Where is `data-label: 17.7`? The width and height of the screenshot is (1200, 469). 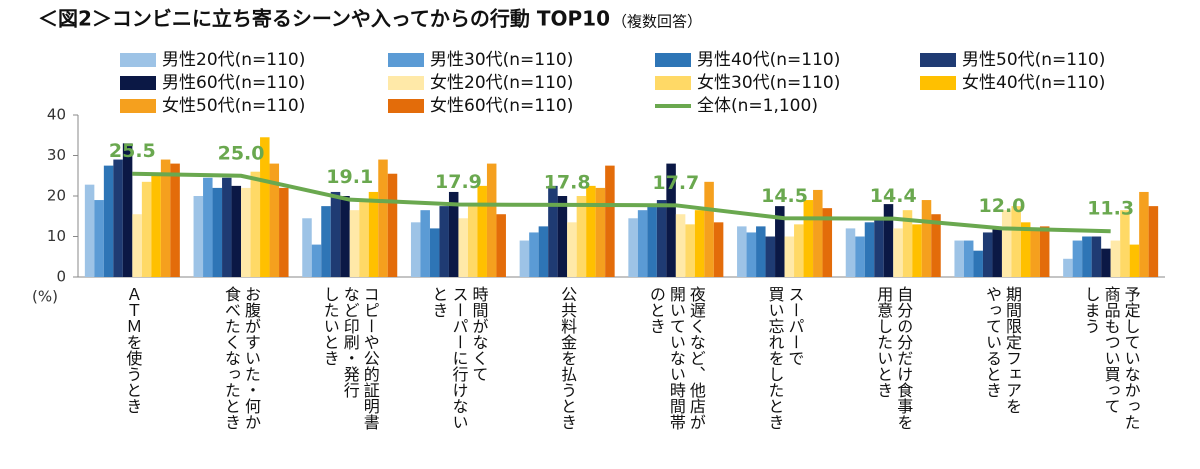
data-label: 17.7 is located at coordinates (675, 183).